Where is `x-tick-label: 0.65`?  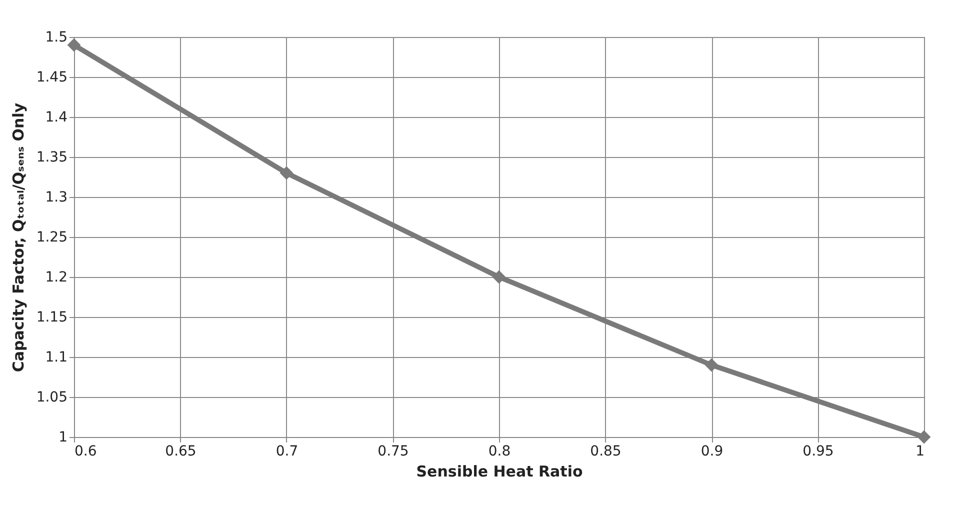
x-tick-label: 0.65 is located at coordinates (180, 452).